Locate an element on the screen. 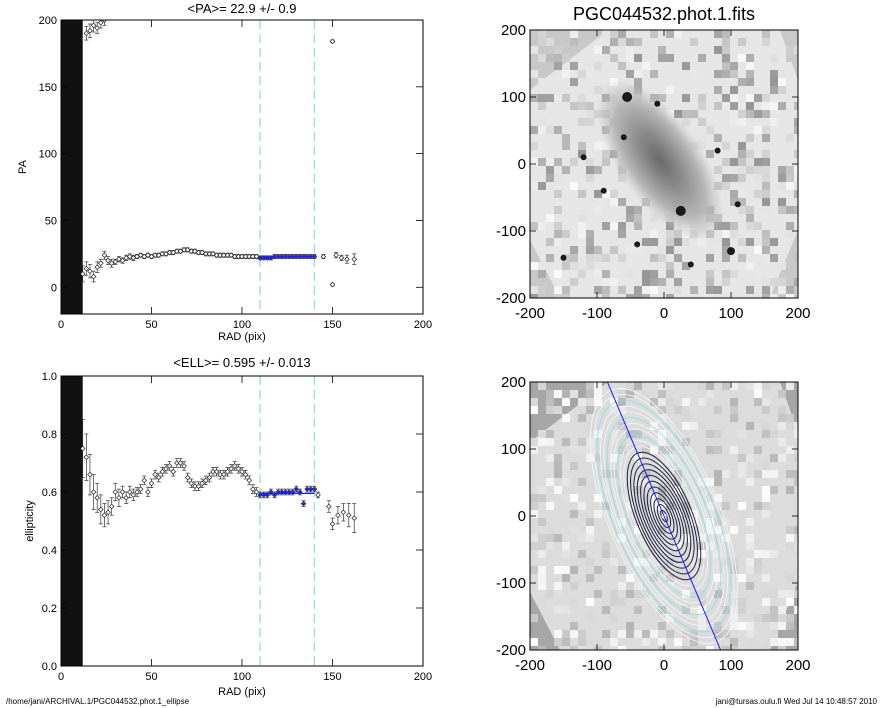 This screenshot has width=885, height=708. x-tick-label: -100 is located at coordinates (597, 313).